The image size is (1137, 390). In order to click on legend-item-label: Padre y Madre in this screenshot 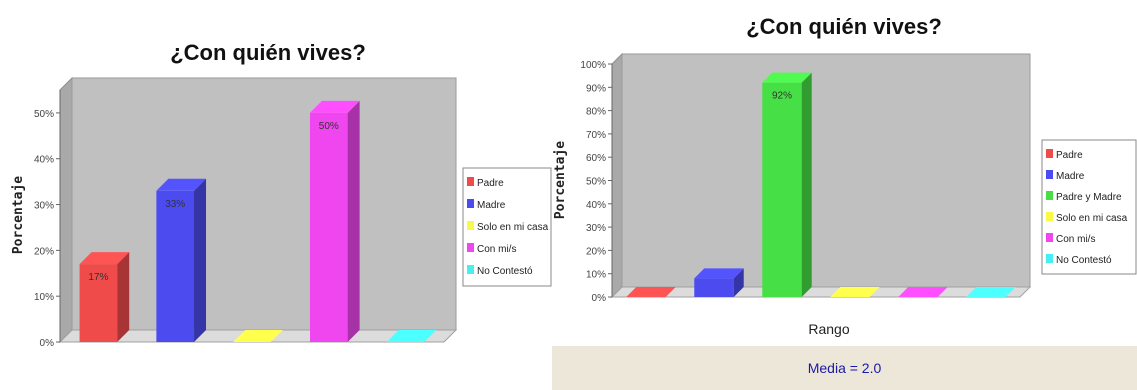, I will do `click(1089, 197)`.